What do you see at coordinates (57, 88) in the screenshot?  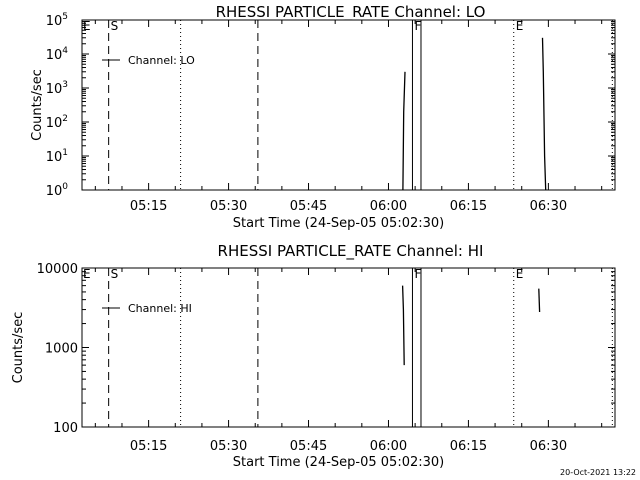 I see `y-tick-label: 10³` at bounding box center [57, 88].